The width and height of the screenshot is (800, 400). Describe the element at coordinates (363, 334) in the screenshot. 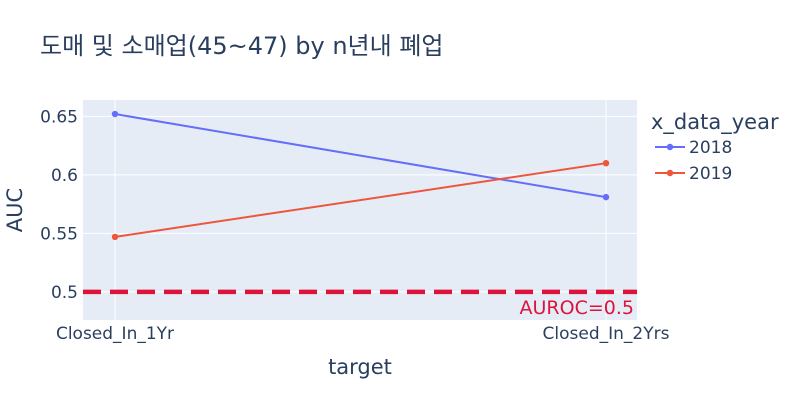

I see `x-tick-labels: Closed_In_1Yr Closed_In_2Yrs` at that location.